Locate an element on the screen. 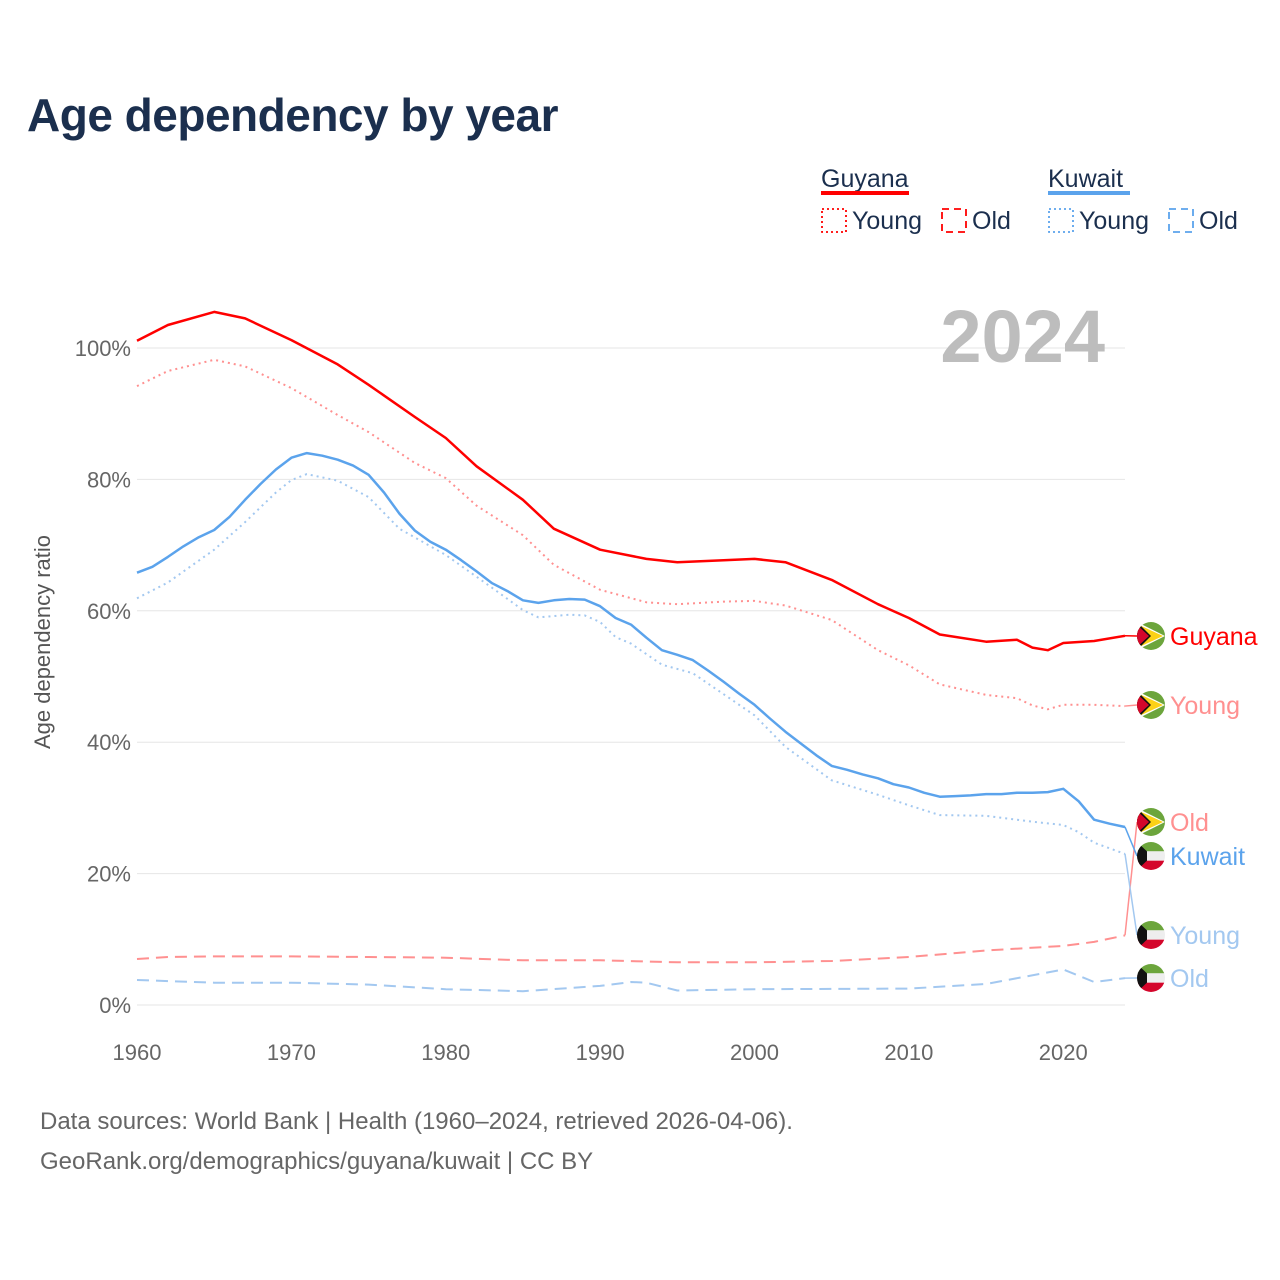 The image size is (1280, 1280). y-axis-ticks: 0% 20% 40% 60% 80% 100% is located at coordinates (103, 677).